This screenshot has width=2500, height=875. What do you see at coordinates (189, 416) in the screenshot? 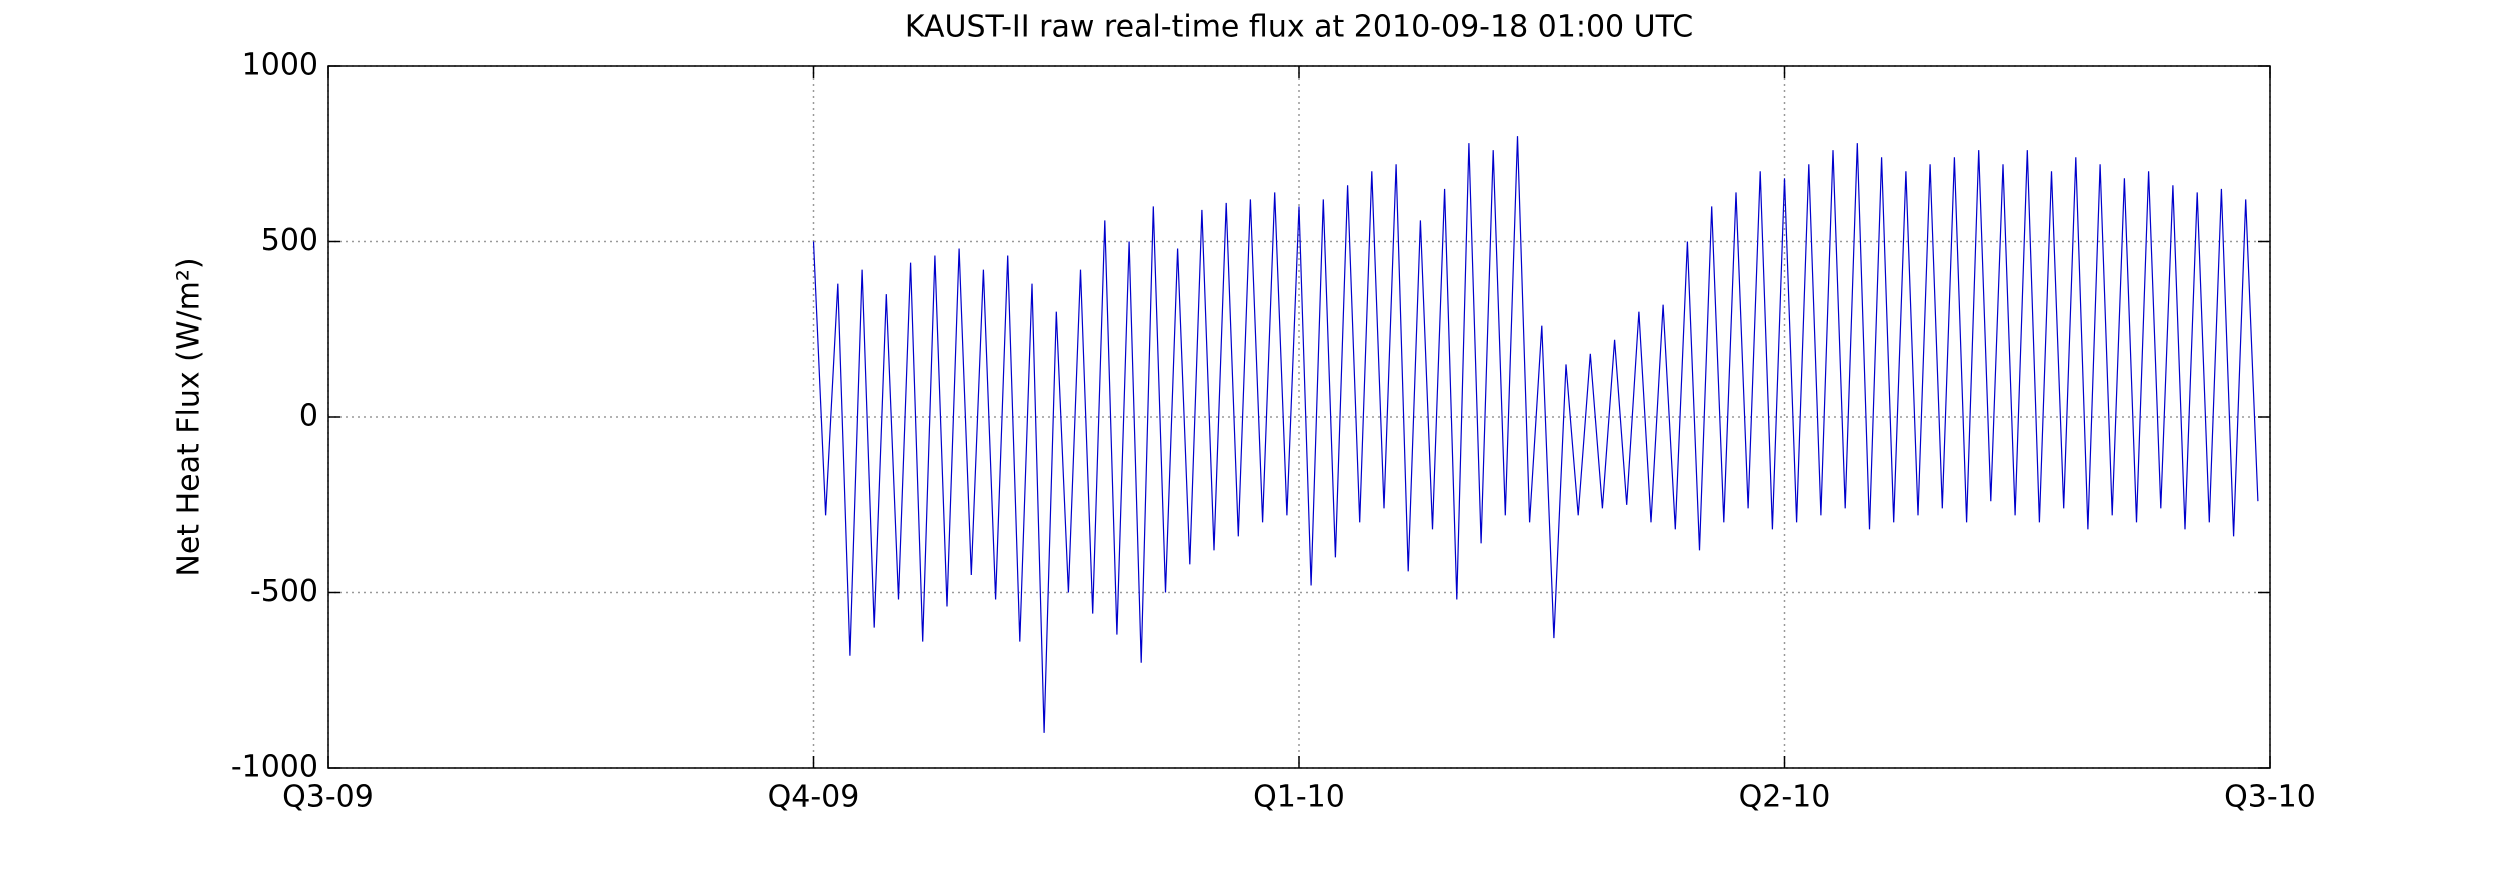
I see `y-axis-label: Net Heat Flux (W/m²)` at bounding box center [189, 416].